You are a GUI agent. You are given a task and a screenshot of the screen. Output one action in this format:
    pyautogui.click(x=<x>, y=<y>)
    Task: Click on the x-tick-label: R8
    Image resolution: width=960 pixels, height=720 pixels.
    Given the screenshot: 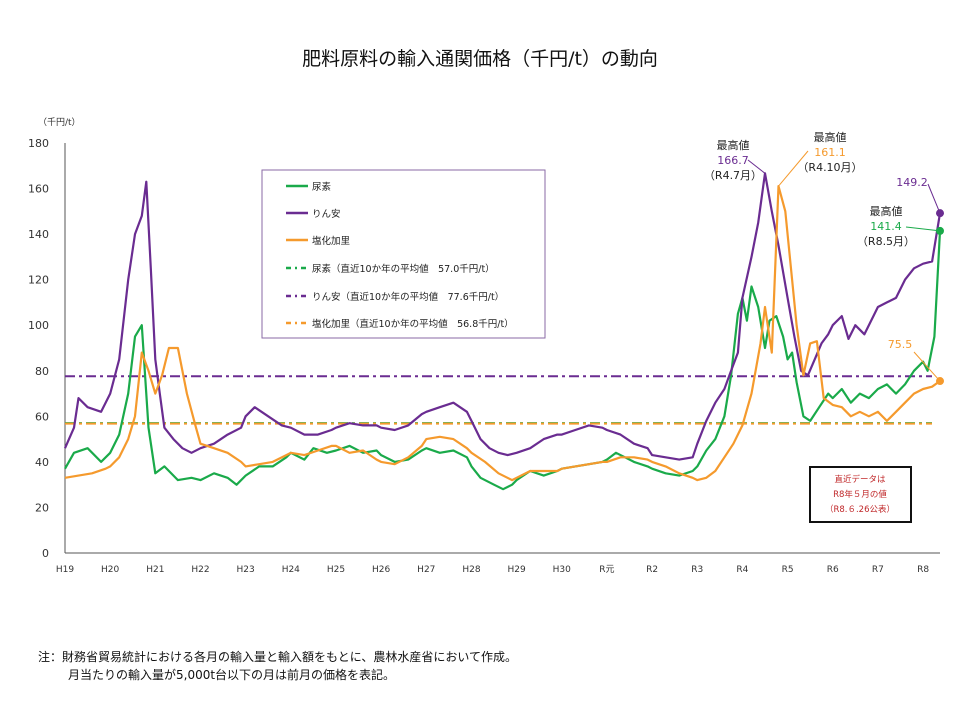 What is the action you would take?
    pyautogui.click(x=923, y=570)
    